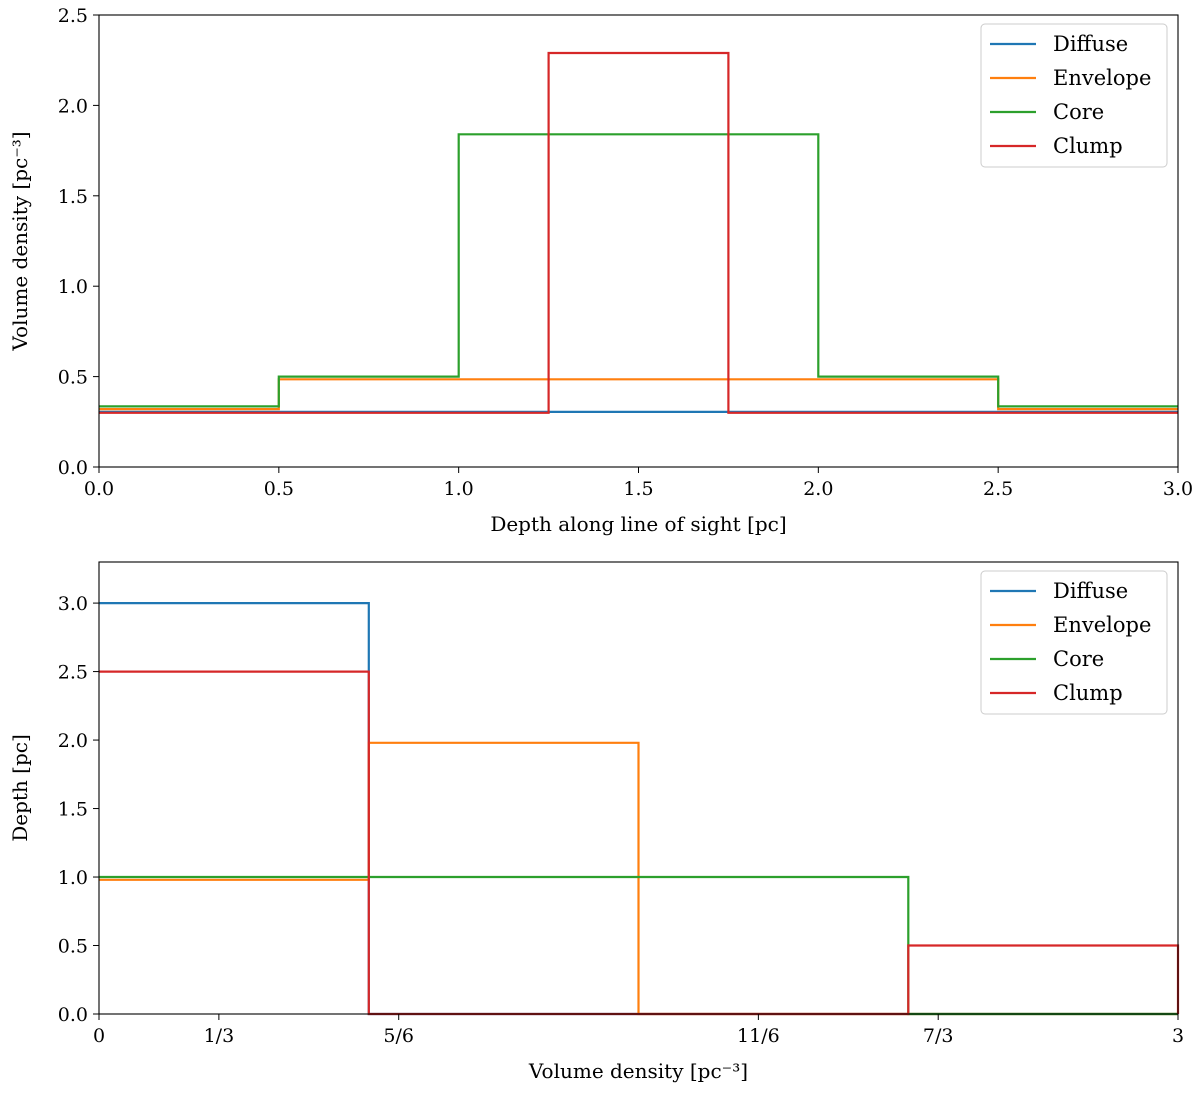 The image size is (1200, 1096). What do you see at coordinates (459, 489) in the screenshot?
I see `chart1-x-tick-label: 1.0` at bounding box center [459, 489].